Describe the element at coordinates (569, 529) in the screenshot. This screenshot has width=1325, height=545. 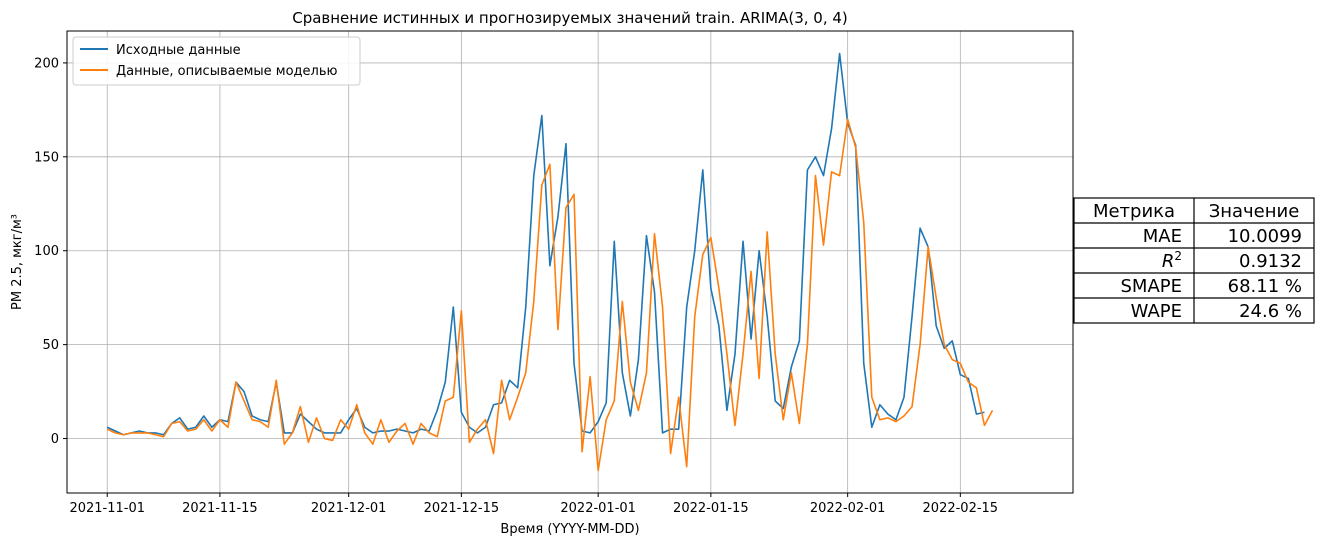
I see `x-axis-label: Время (YYYY-MM-DD)` at that location.